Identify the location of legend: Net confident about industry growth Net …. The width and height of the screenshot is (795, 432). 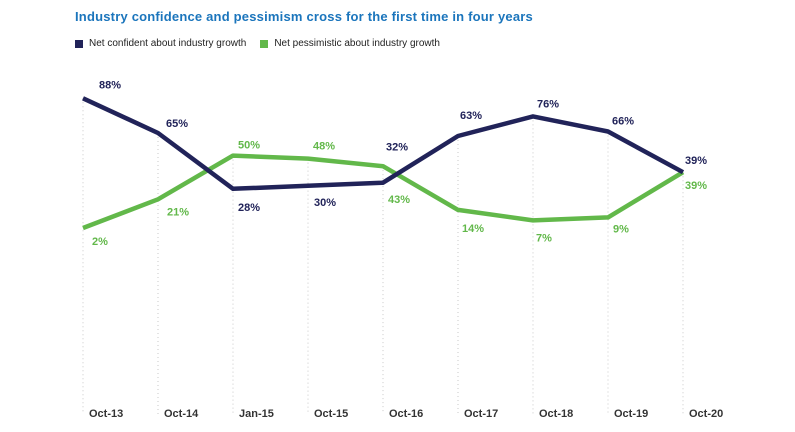
(257, 43).